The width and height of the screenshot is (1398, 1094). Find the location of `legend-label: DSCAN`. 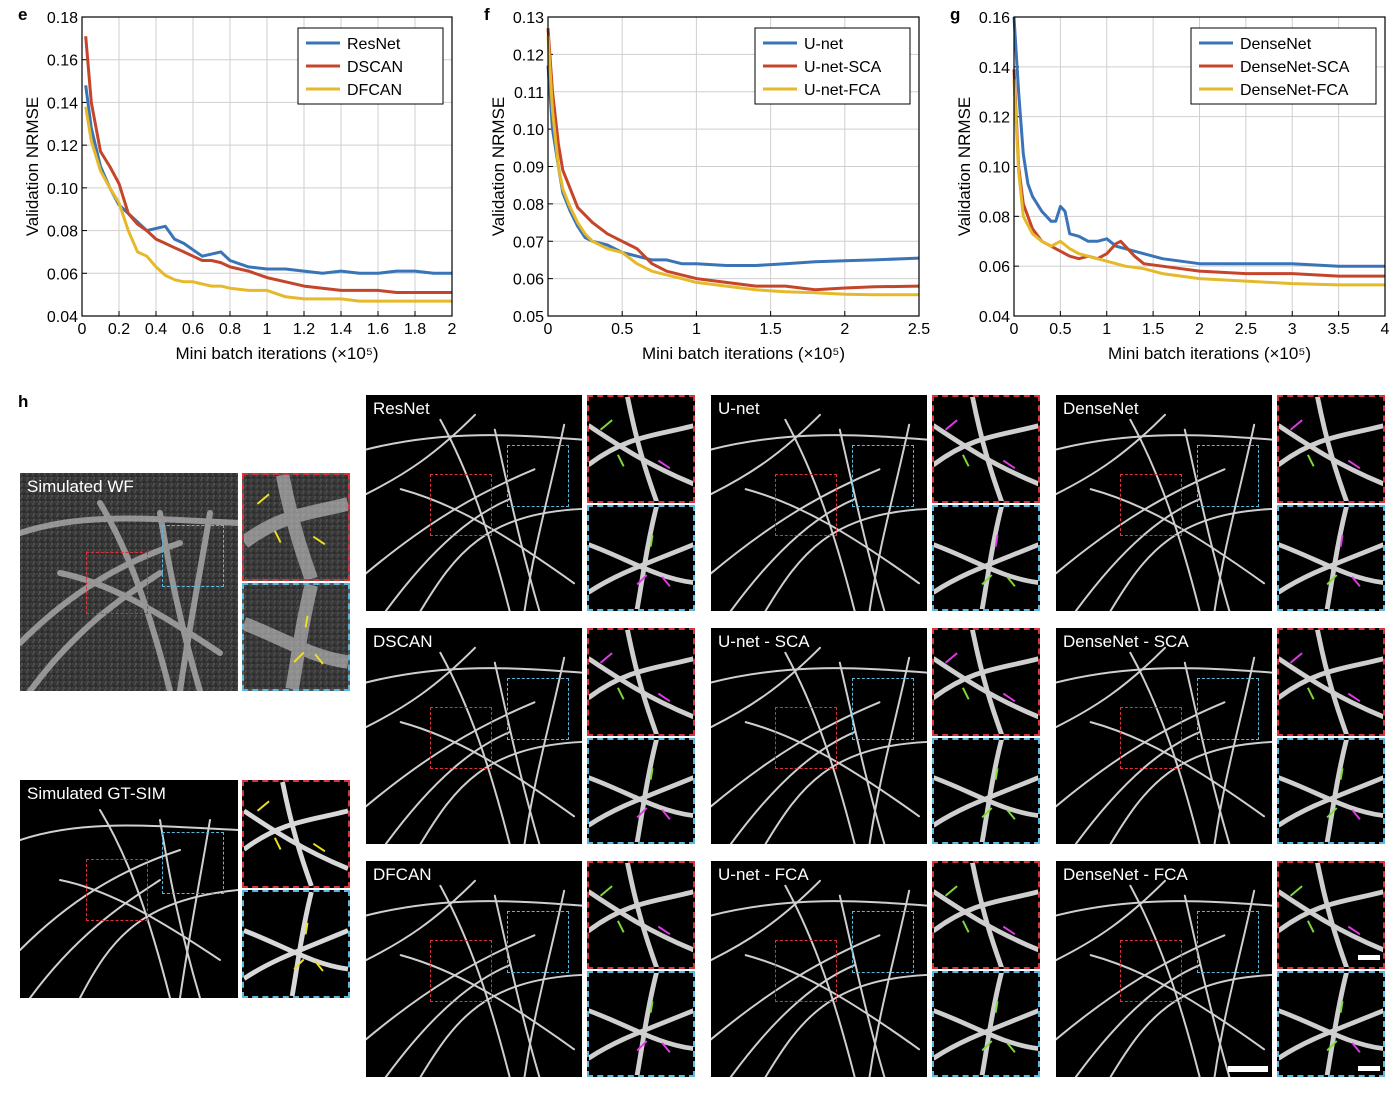

legend-label: DSCAN is located at coordinates (375, 67).